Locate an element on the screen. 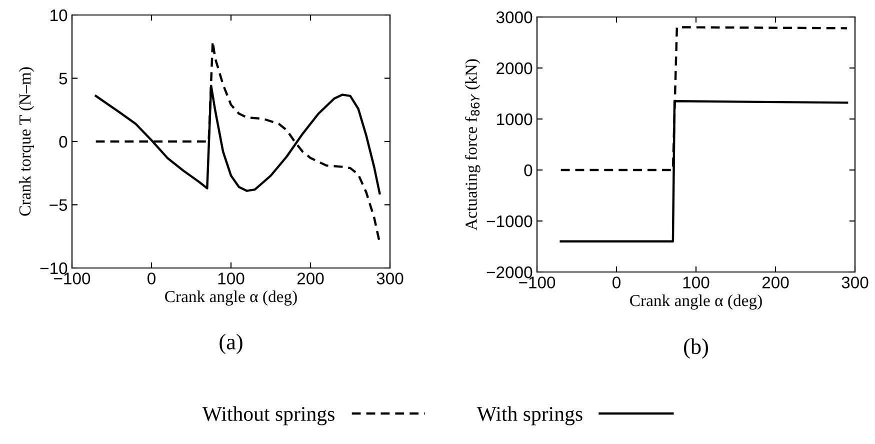 The image size is (875, 444). y-tick-label: 2000 is located at coordinates (514, 68).